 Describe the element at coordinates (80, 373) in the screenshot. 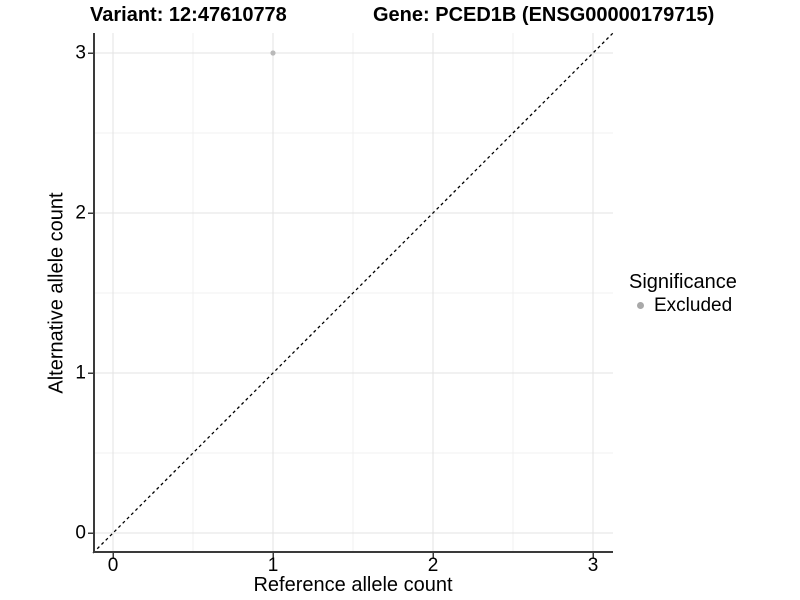

I see `y-tick-label: 1` at that location.